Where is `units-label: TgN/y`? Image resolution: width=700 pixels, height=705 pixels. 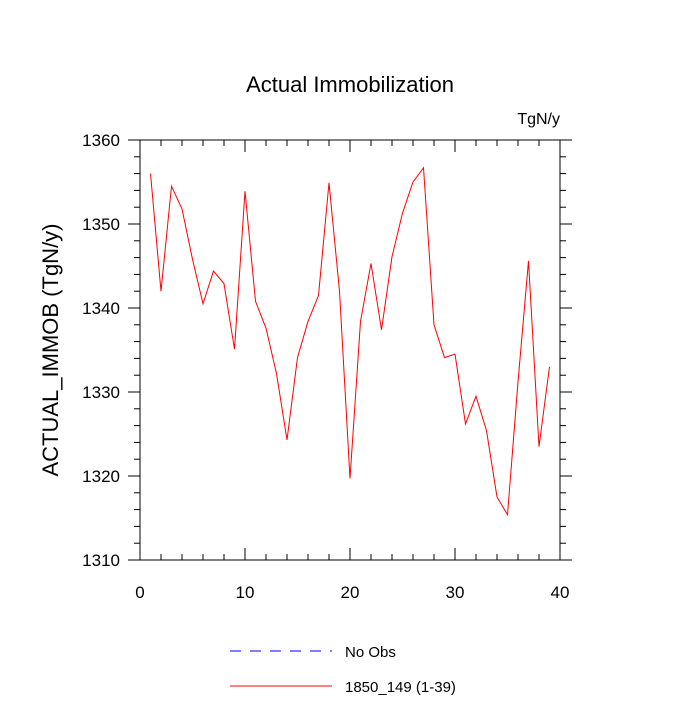 units-label: TgN/y is located at coordinates (538, 119).